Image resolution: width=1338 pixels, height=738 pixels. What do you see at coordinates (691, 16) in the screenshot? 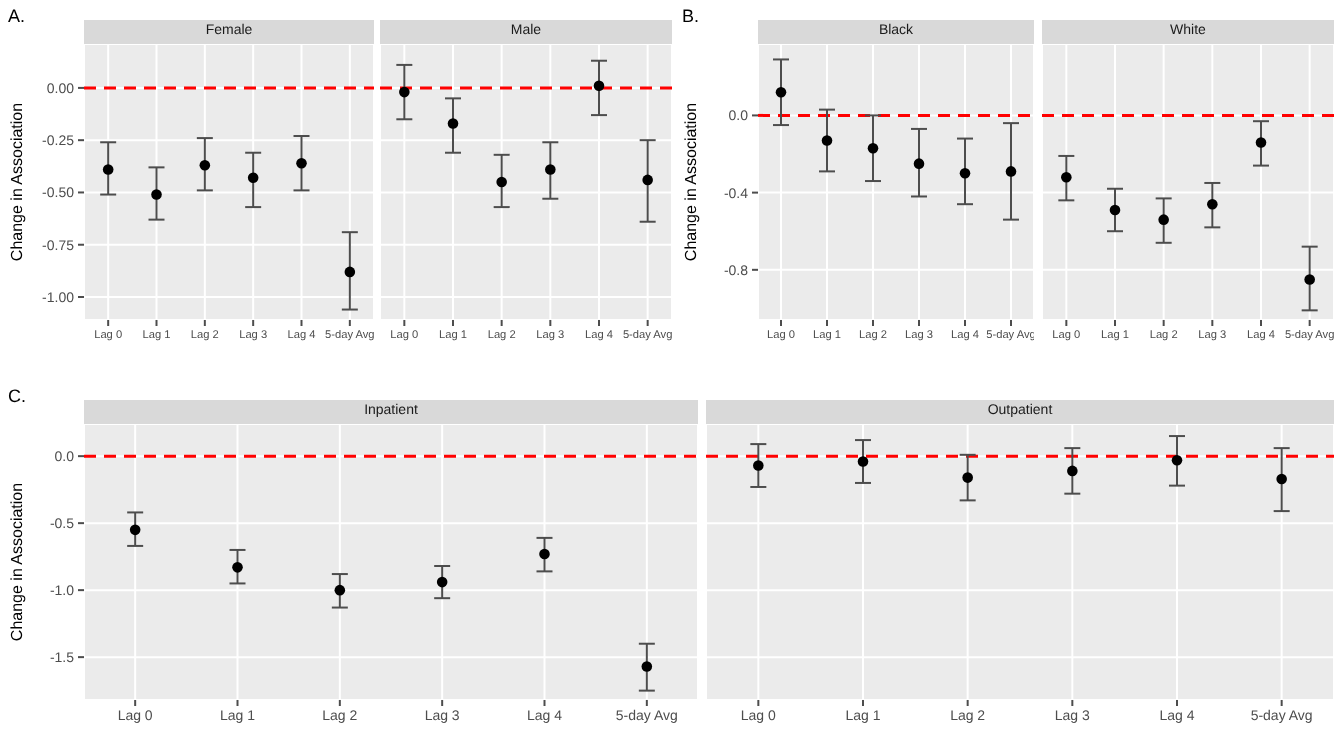
I see `text: B.` at bounding box center [691, 16].